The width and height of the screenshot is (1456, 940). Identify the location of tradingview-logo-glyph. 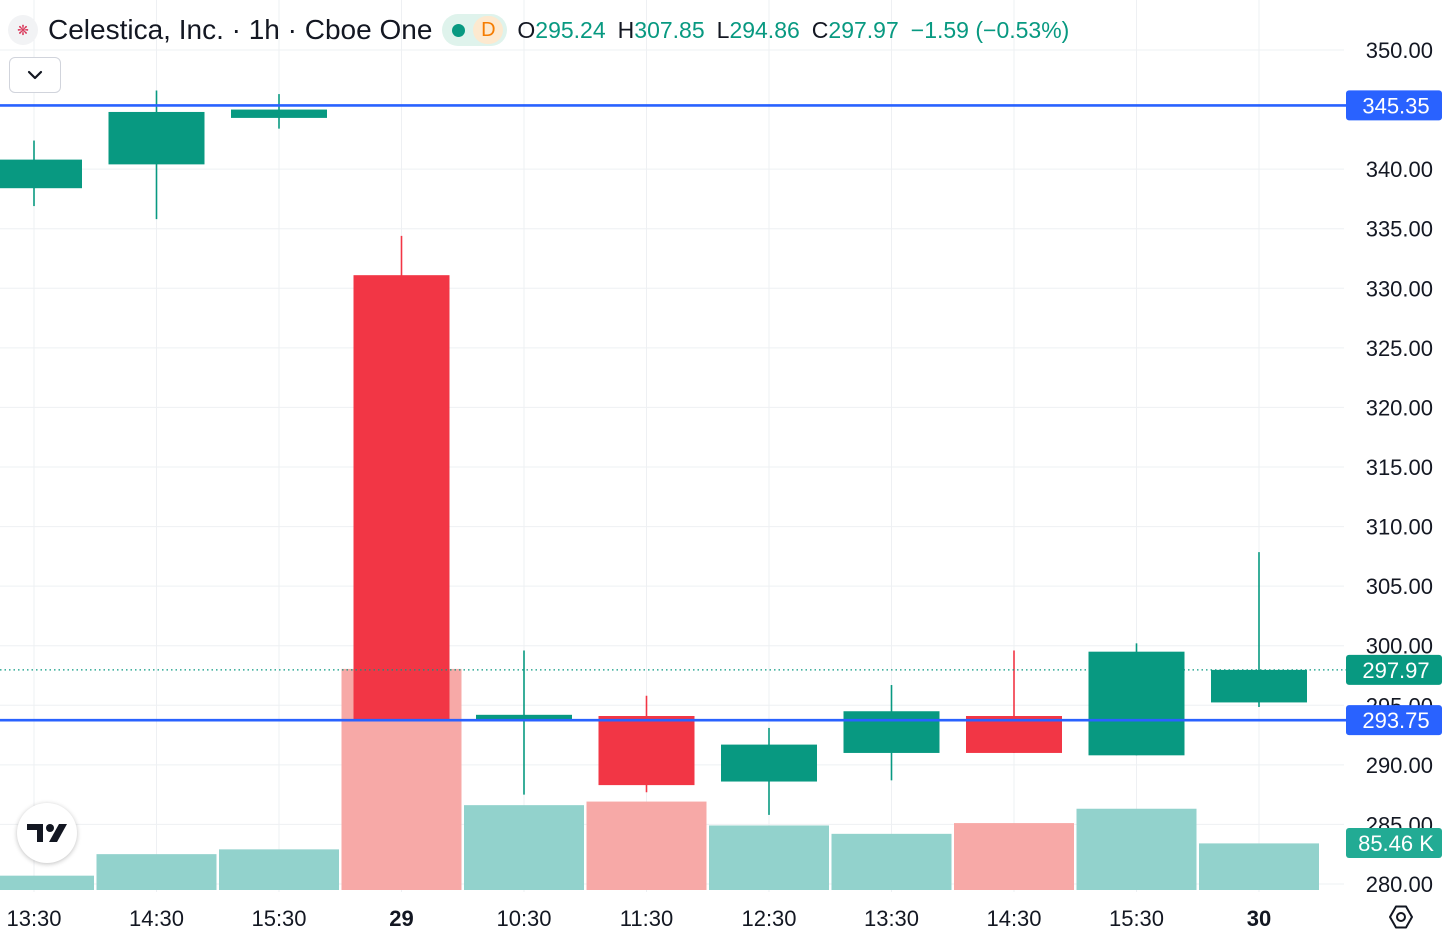
(47, 833).